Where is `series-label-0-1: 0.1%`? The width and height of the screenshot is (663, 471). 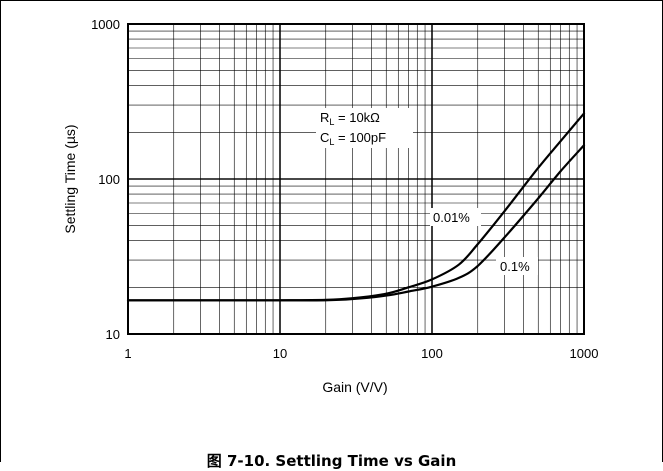 series-label-0-1: 0.1% is located at coordinates (515, 266).